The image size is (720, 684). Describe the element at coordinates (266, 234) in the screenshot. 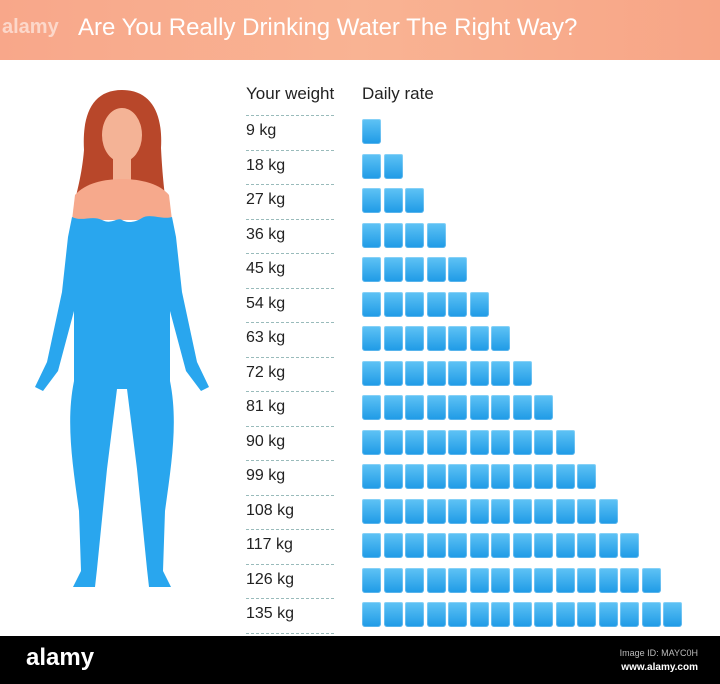

I see `weight-label: 36 kg` at that location.